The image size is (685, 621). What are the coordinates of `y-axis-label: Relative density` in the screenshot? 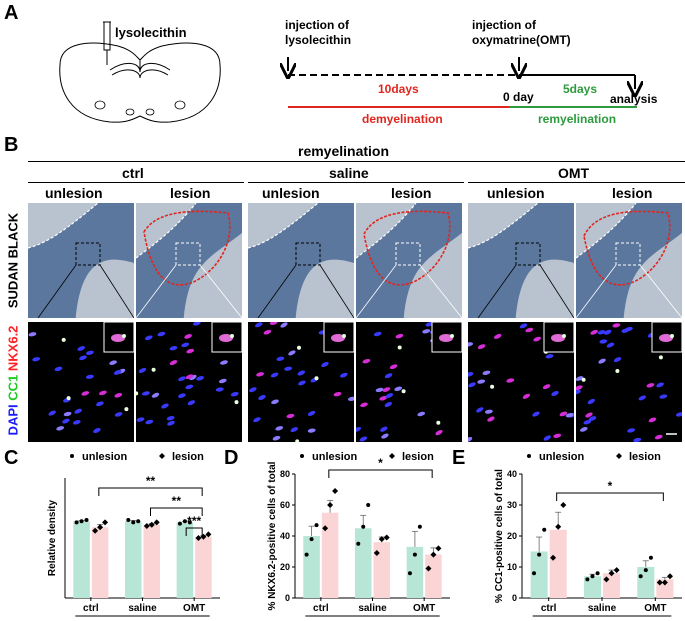 It's located at (52, 537).